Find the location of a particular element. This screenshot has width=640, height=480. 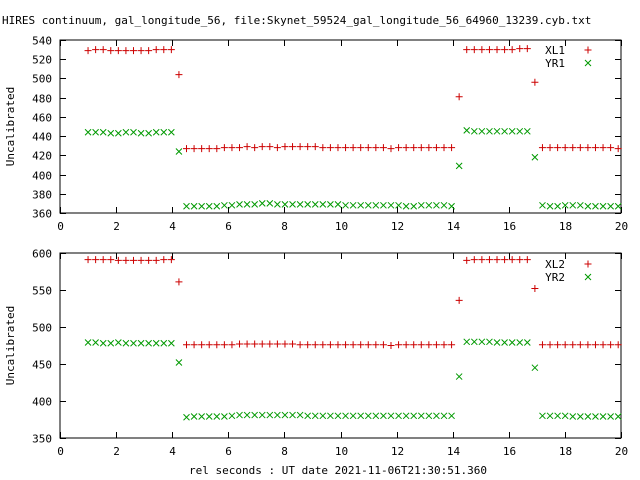

x-tick-label: 16 is located at coordinates (509, 451).